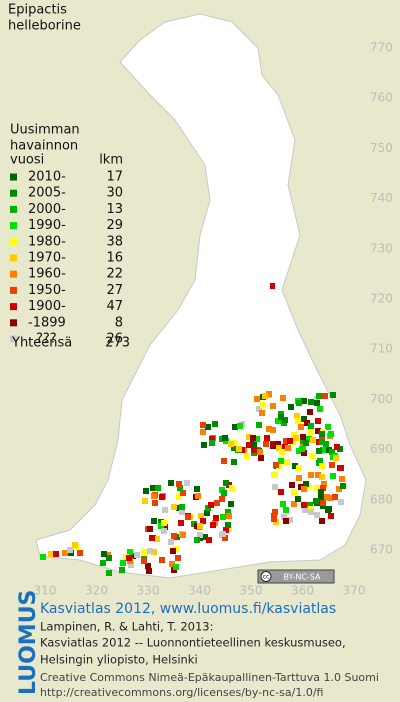 The image size is (400, 702). I want to click on legend-count: 38, so click(114, 241).